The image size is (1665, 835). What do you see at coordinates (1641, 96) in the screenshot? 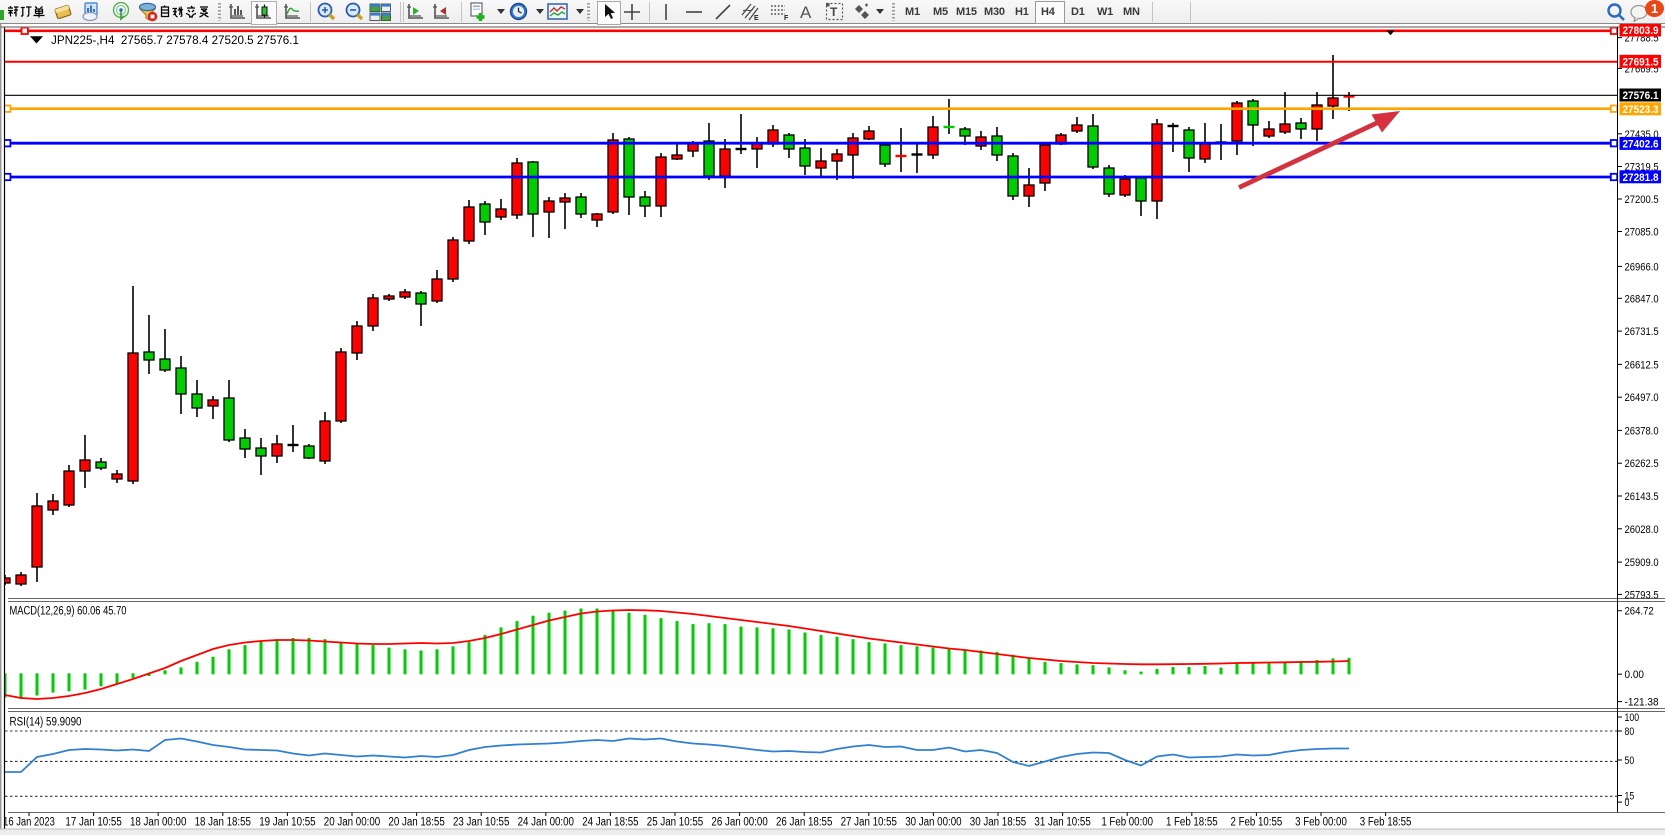
I see `svg-text: 27576.1` at bounding box center [1641, 96].